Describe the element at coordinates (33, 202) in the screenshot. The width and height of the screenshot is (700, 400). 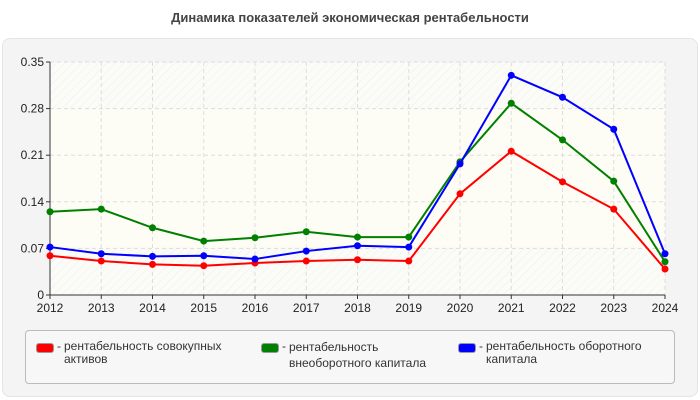
I see `y-tick-label: 0.14` at that location.